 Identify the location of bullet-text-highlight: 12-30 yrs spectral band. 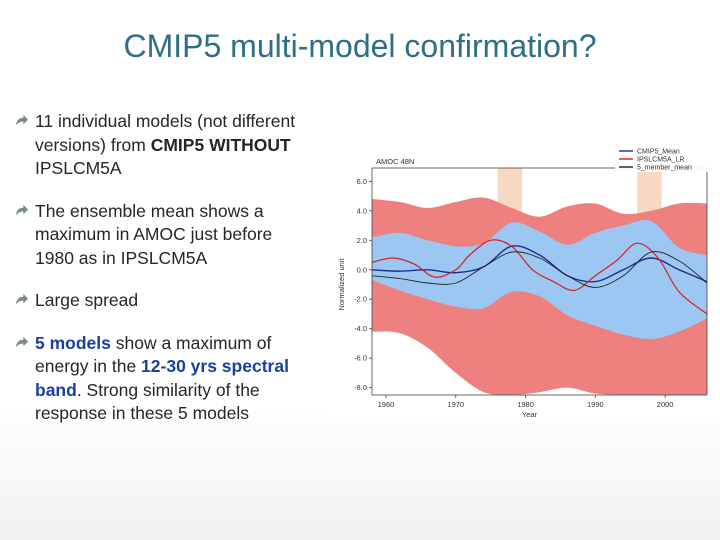
(162, 378).